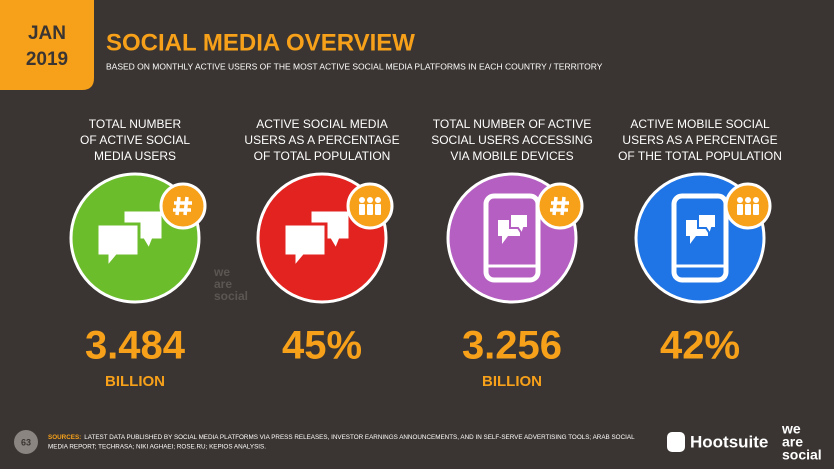  What do you see at coordinates (135, 346) in the screenshot?
I see `stat-value: 3.484` at bounding box center [135, 346].